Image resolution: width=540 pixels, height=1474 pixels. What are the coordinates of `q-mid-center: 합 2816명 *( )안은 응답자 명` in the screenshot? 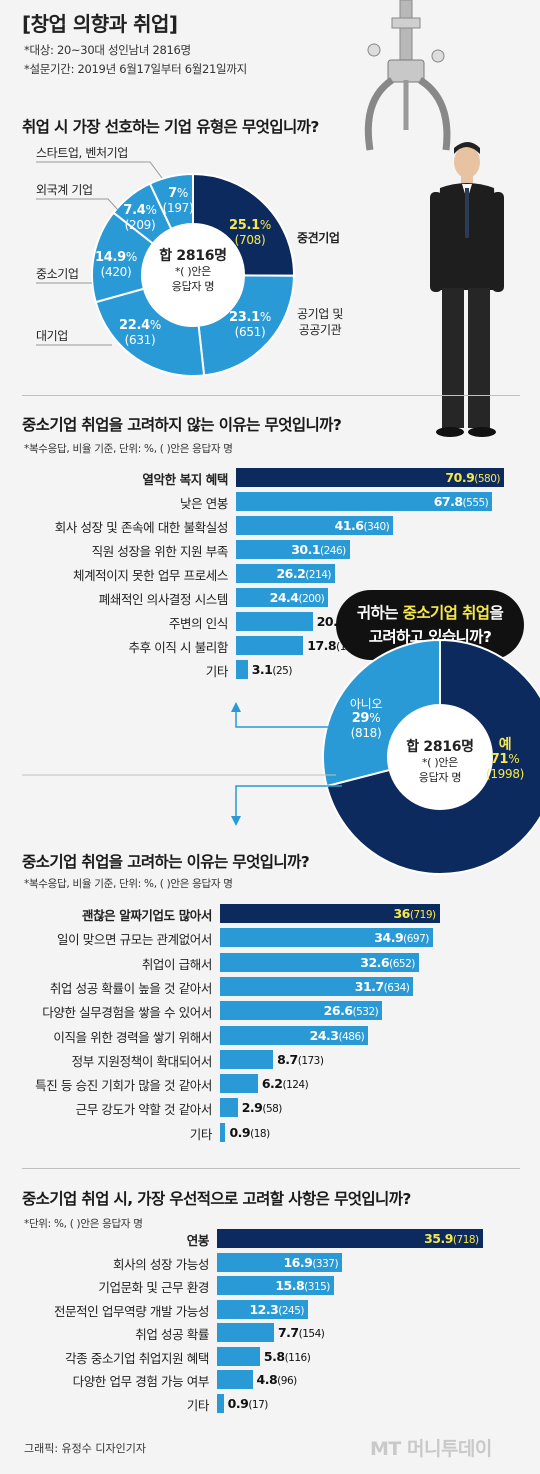 It's located at (440, 762).